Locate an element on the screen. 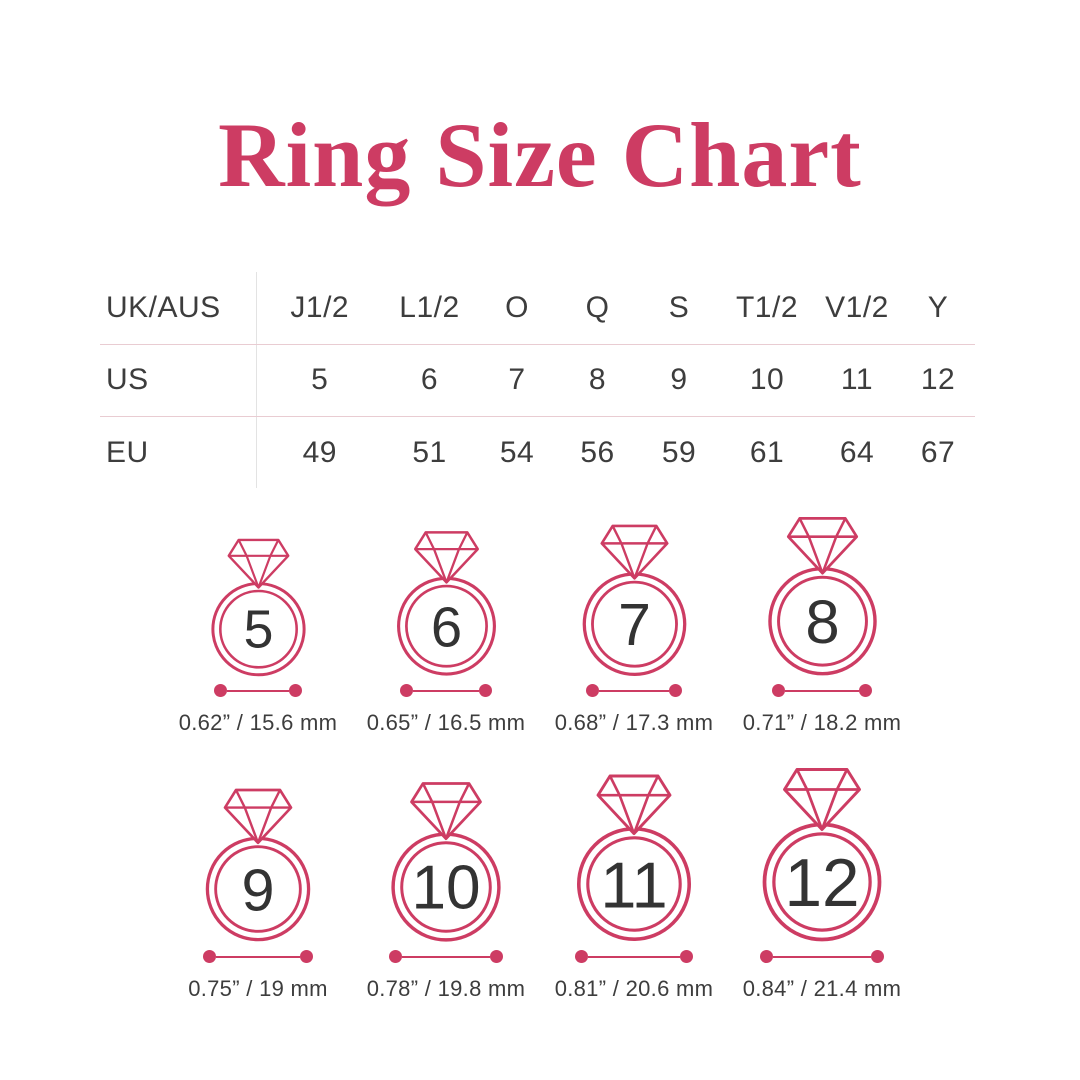 The image size is (1080, 1080). diamond-ring-icon: 5 is located at coordinates (258, 607).